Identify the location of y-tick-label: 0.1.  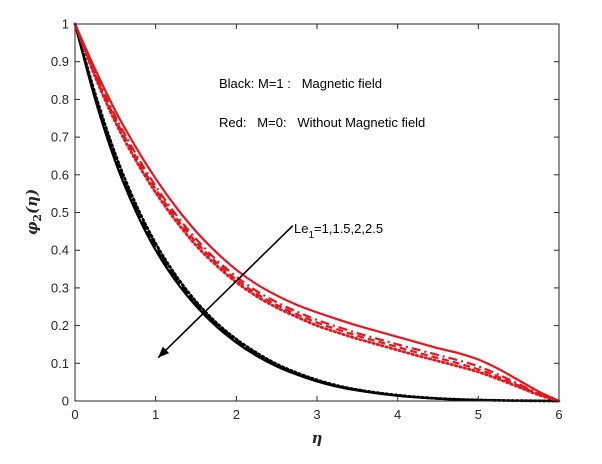
(60, 363).